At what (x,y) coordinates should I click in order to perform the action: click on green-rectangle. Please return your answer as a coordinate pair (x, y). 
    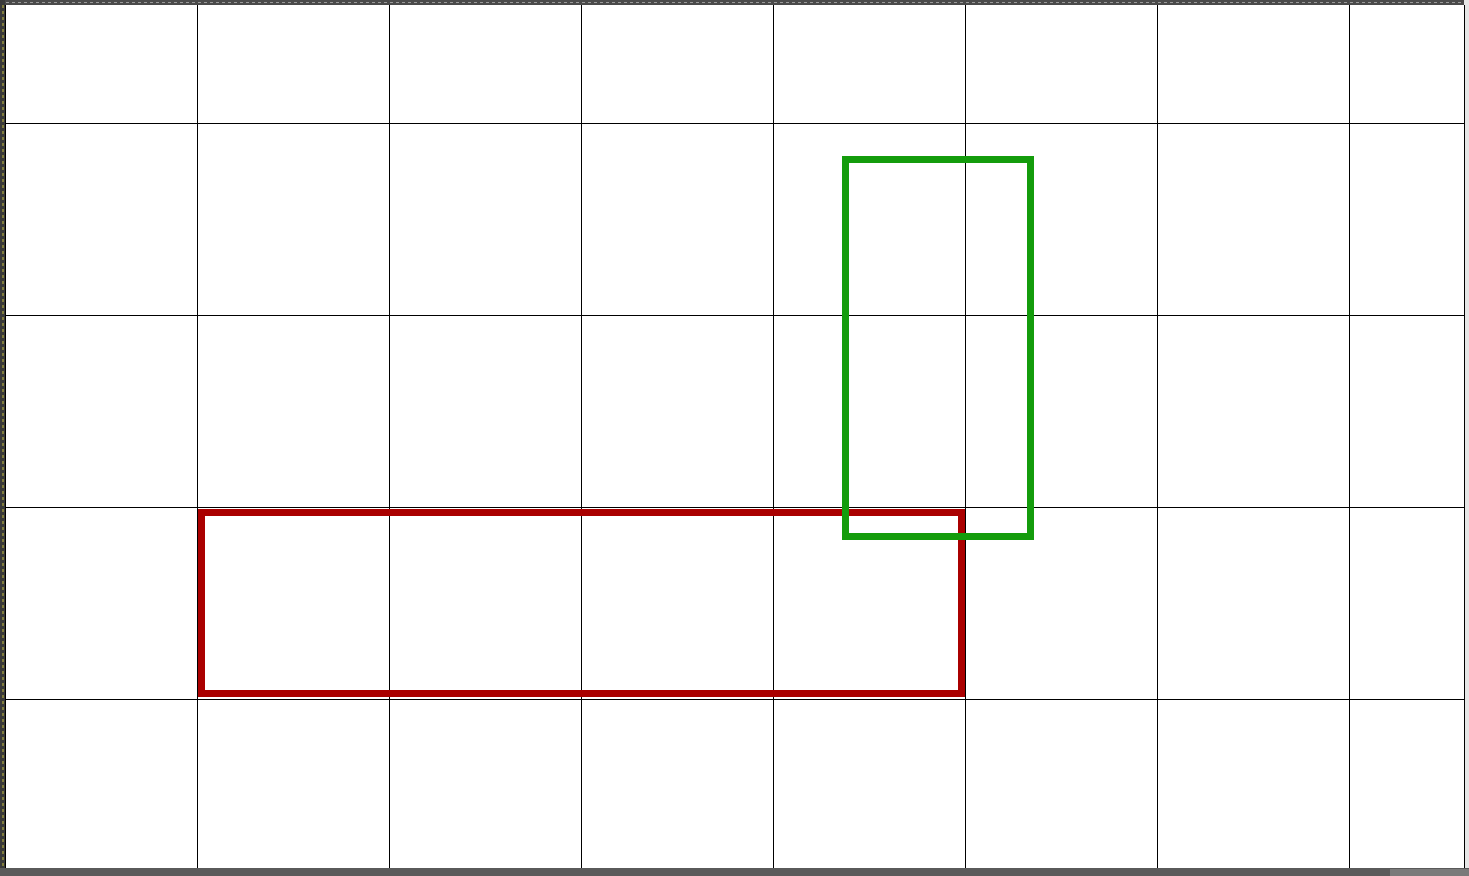
    Looking at the image, I should click on (938, 348).